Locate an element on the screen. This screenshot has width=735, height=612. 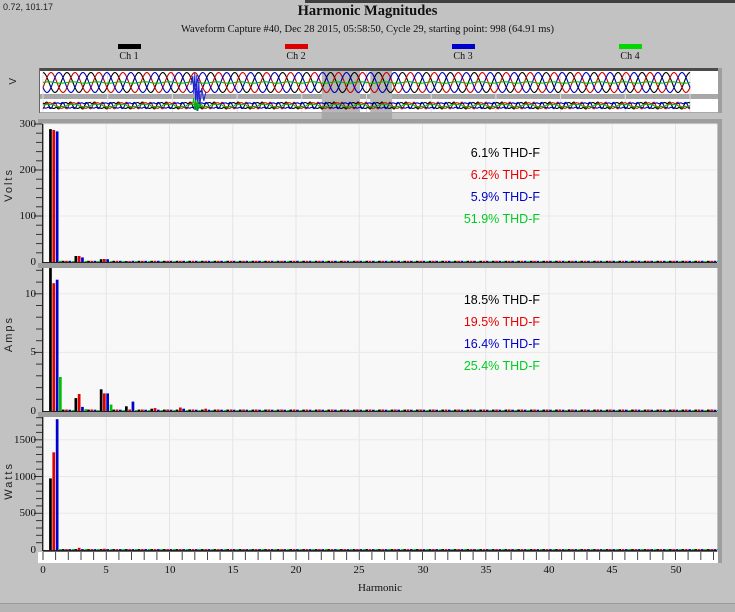
watts-ytick-label: 500 is located at coordinates (28, 513).